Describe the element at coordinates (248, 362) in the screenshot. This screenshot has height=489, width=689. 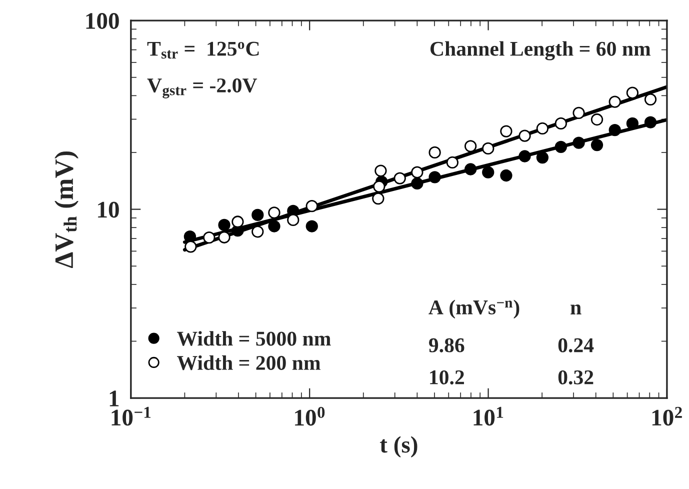
I see `legend-label: Width = 200 nm` at that location.